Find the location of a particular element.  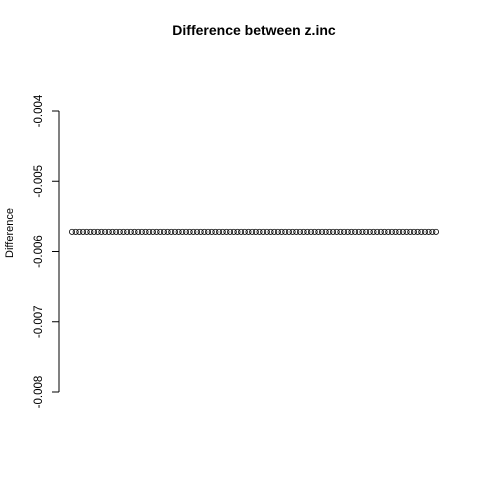

y-tick-label: -0.007 is located at coordinates (39, 321).